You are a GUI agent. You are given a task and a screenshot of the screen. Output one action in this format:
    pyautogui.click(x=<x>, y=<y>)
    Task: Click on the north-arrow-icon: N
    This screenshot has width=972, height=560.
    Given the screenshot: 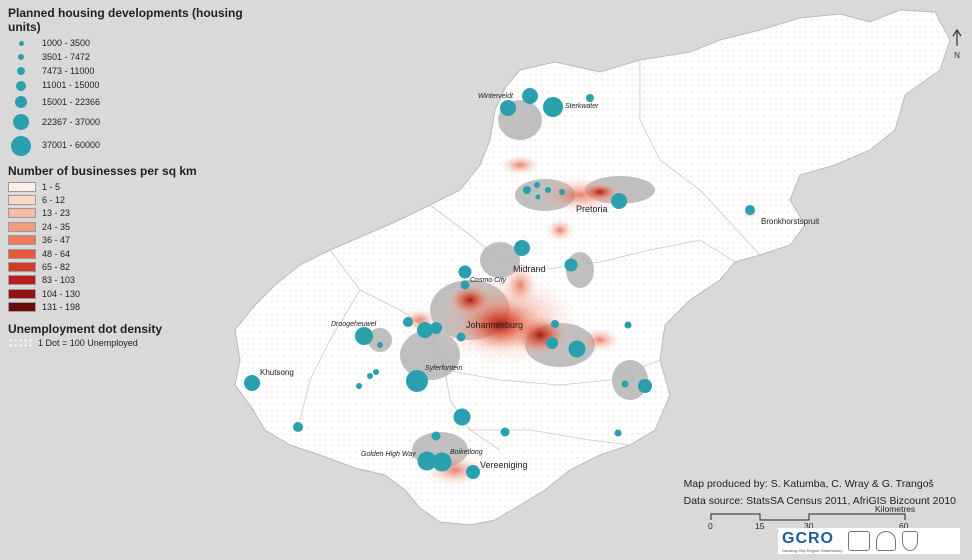 What is the action you would take?
    pyautogui.click(x=957, y=44)
    